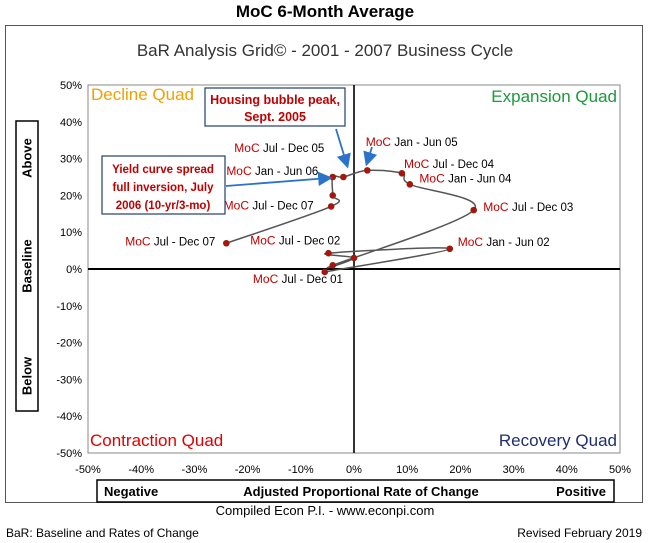 This screenshot has height=543, width=650. I want to click on x-axis-positive-label: Positive, so click(581, 491).